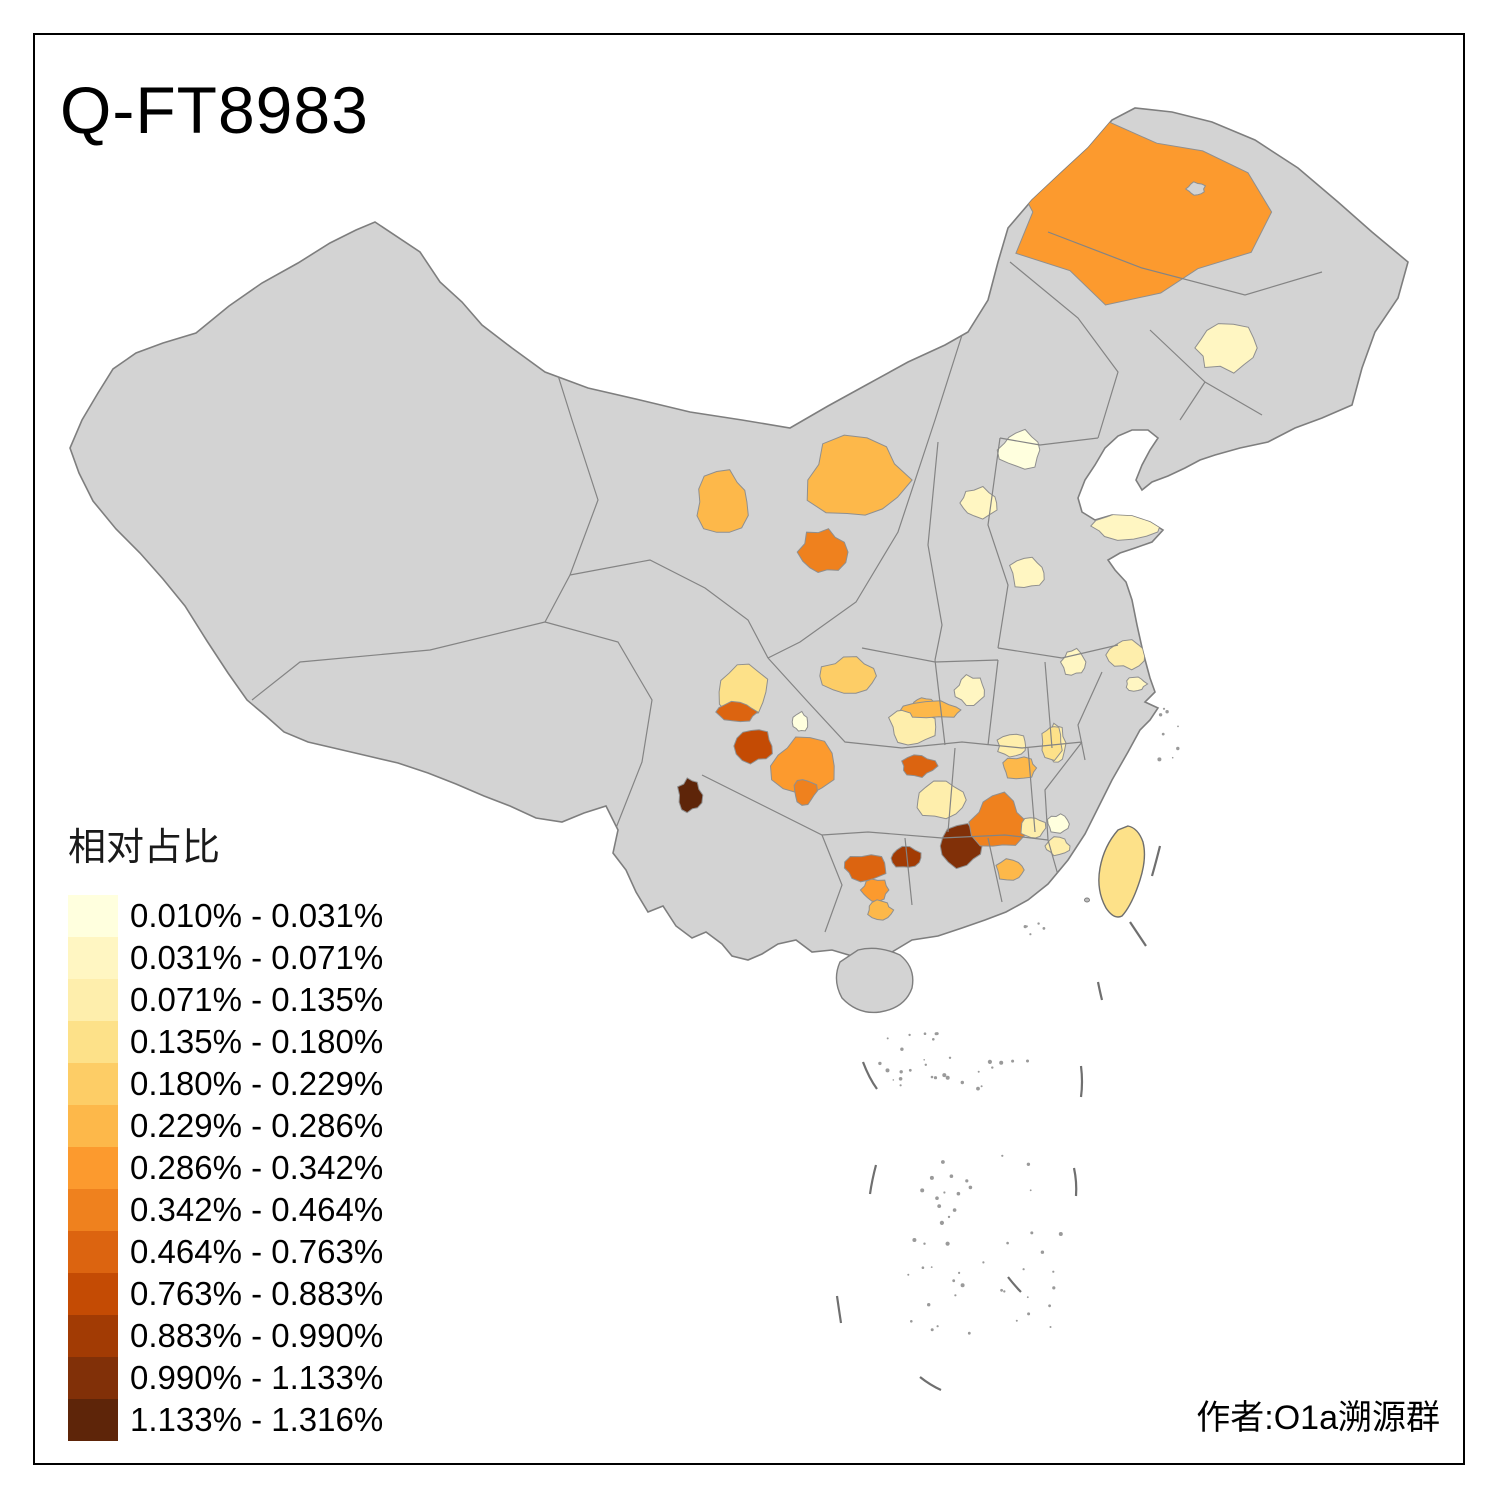  What do you see at coordinates (257, 1041) in the screenshot?
I see `legend-label: 0.135% - 0.180%` at bounding box center [257, 1041].